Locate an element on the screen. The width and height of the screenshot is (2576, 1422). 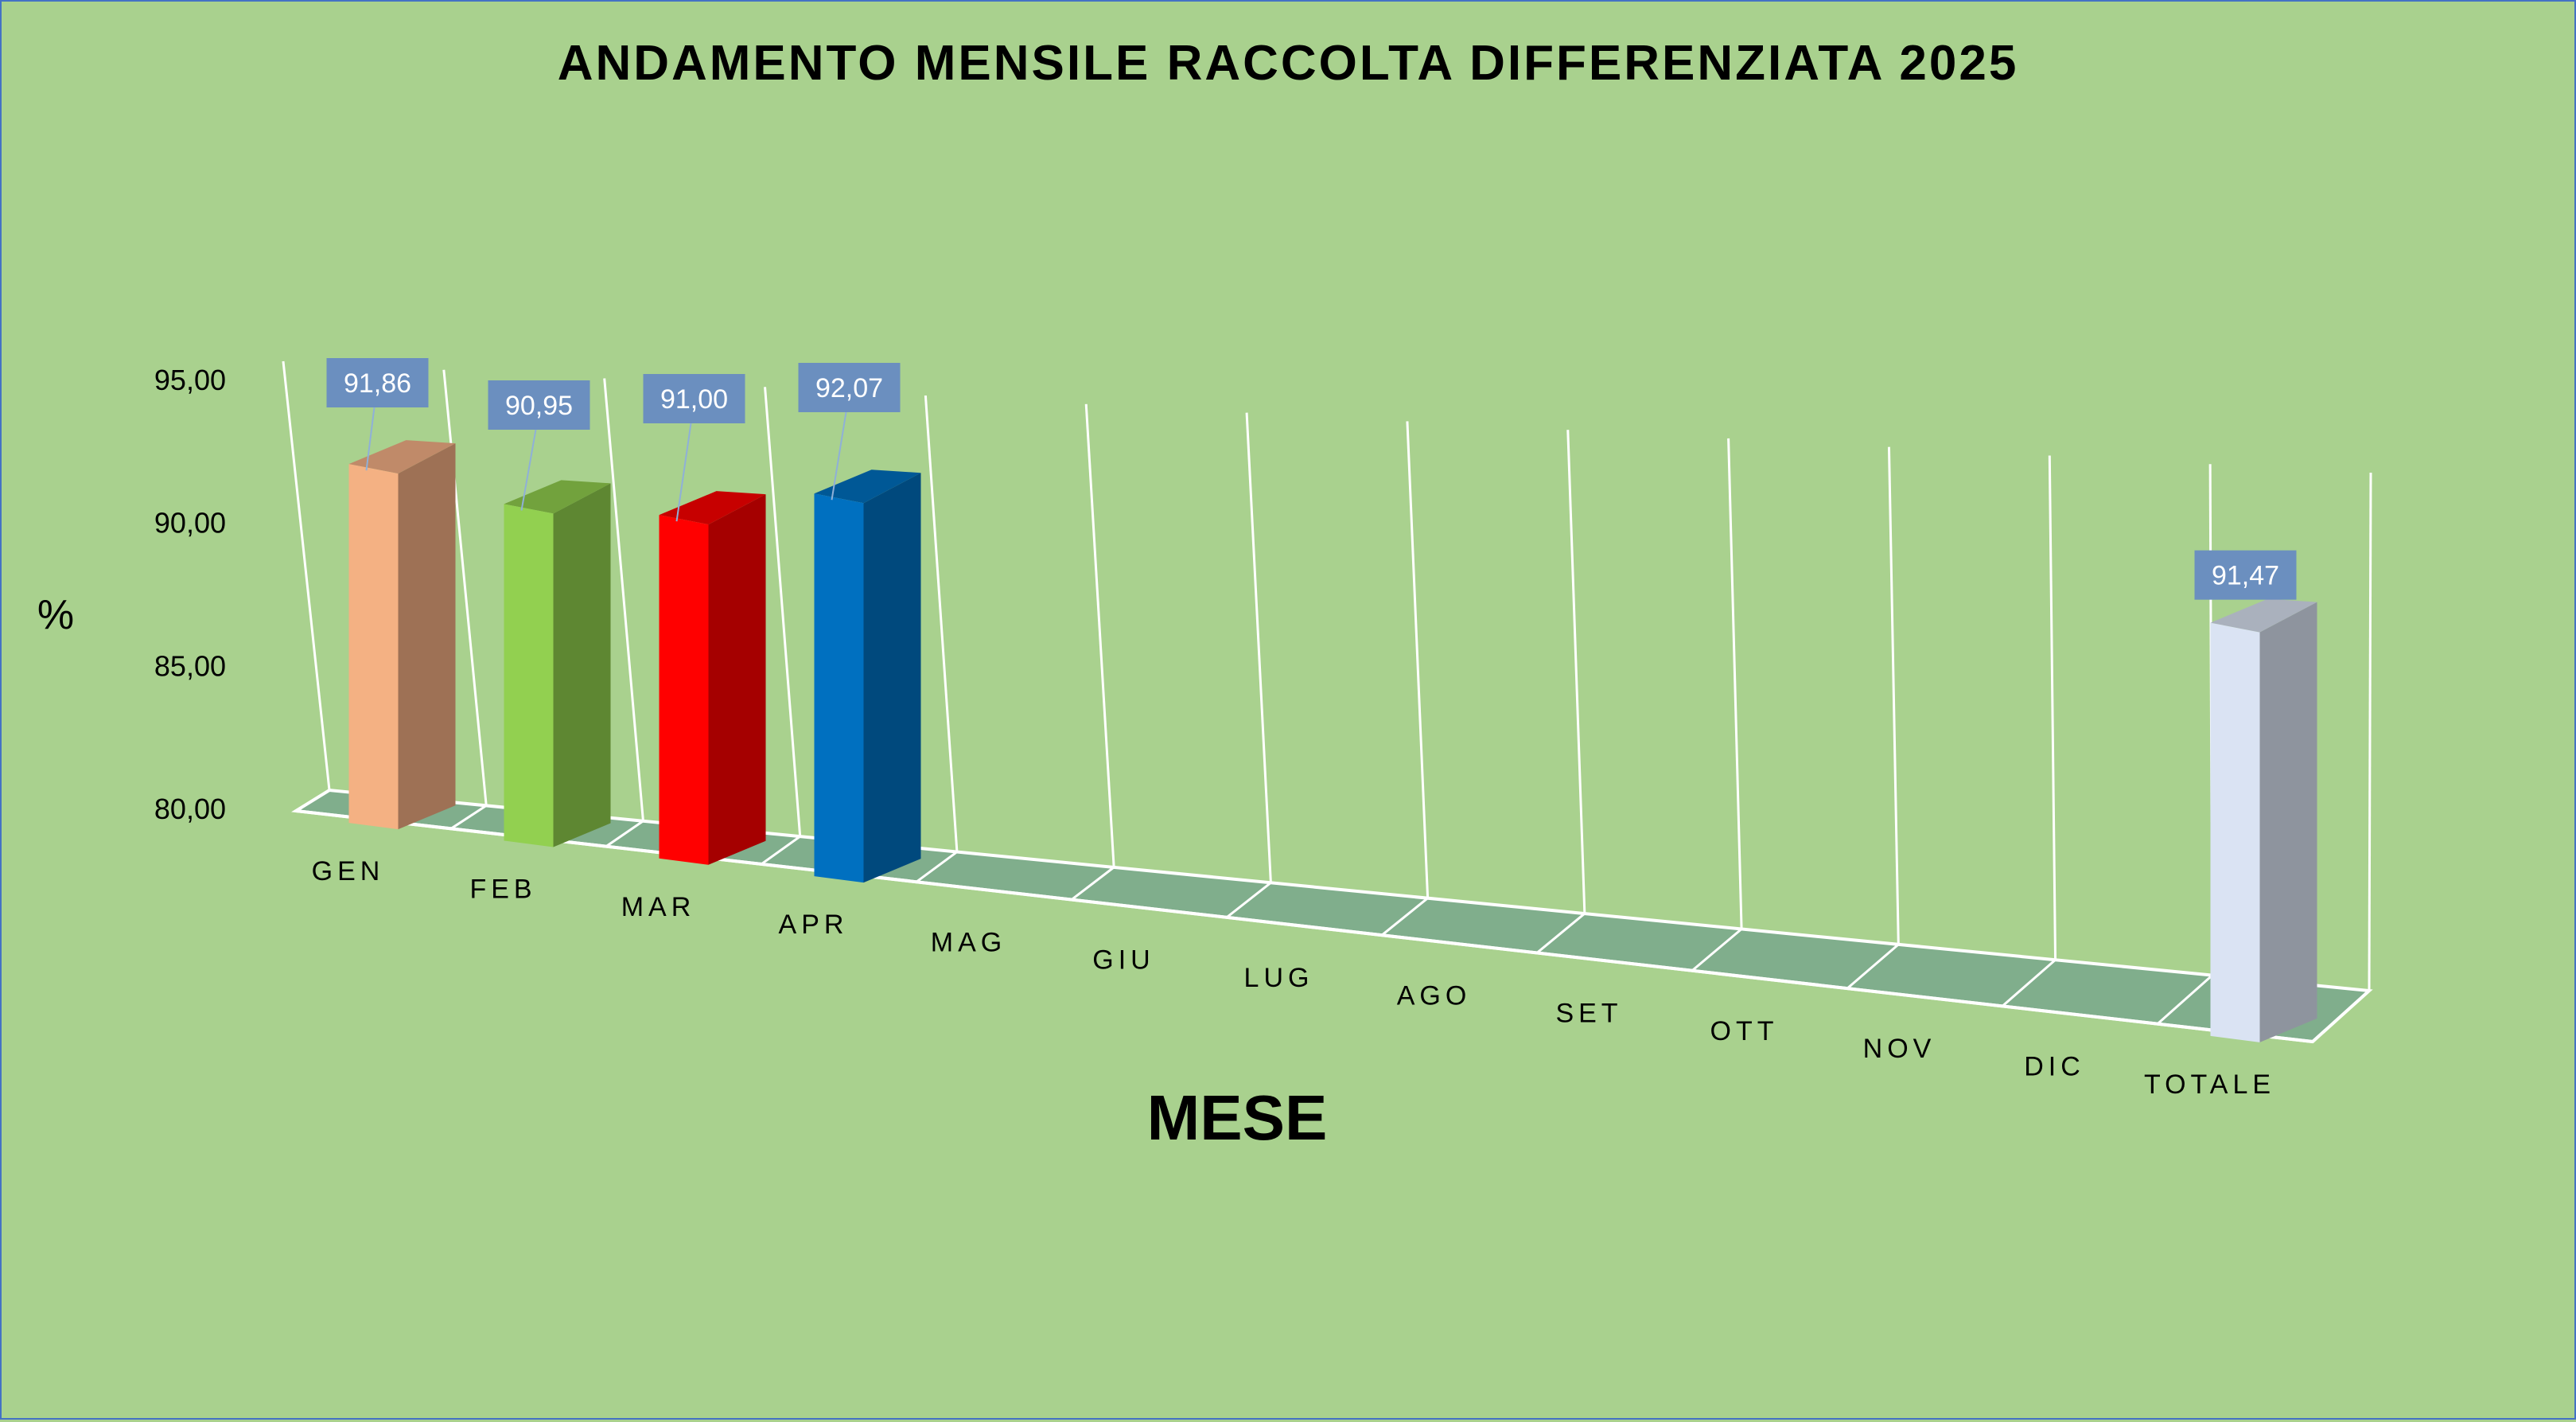
data-label: 92,07 is located at coordinates (849, 388).